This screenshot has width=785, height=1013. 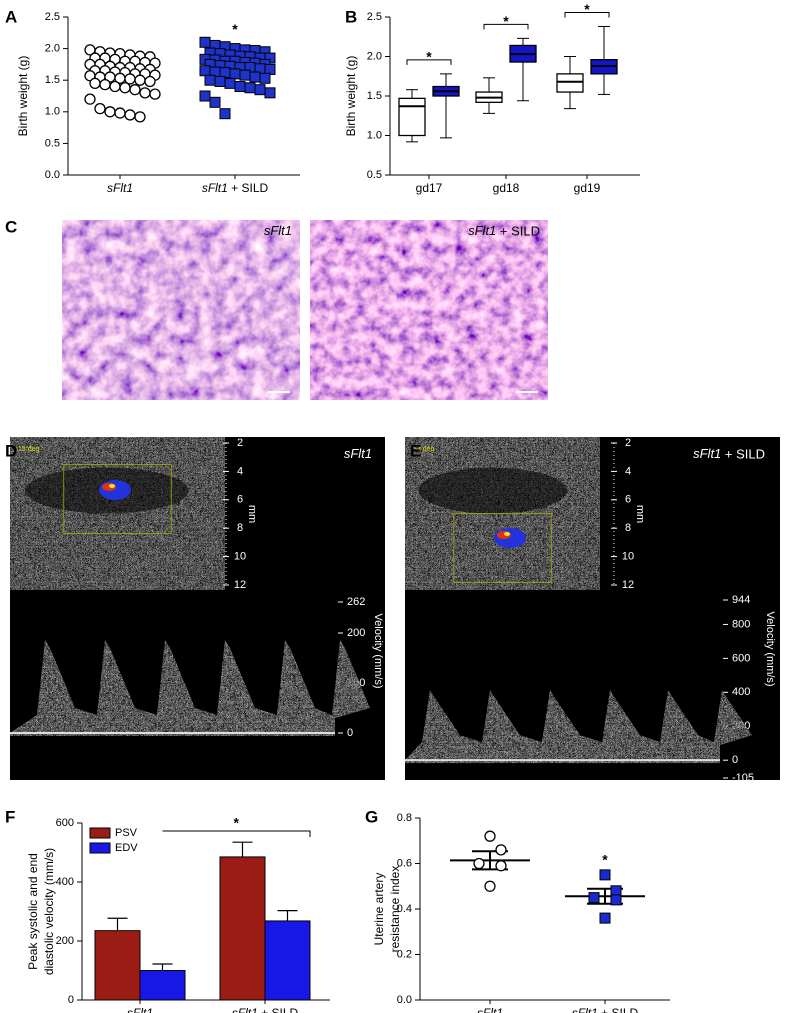 What do you see at coordinates (10, 816) in the screenshot?
I see `panel-letter: F` at bounding box center [10, 816].